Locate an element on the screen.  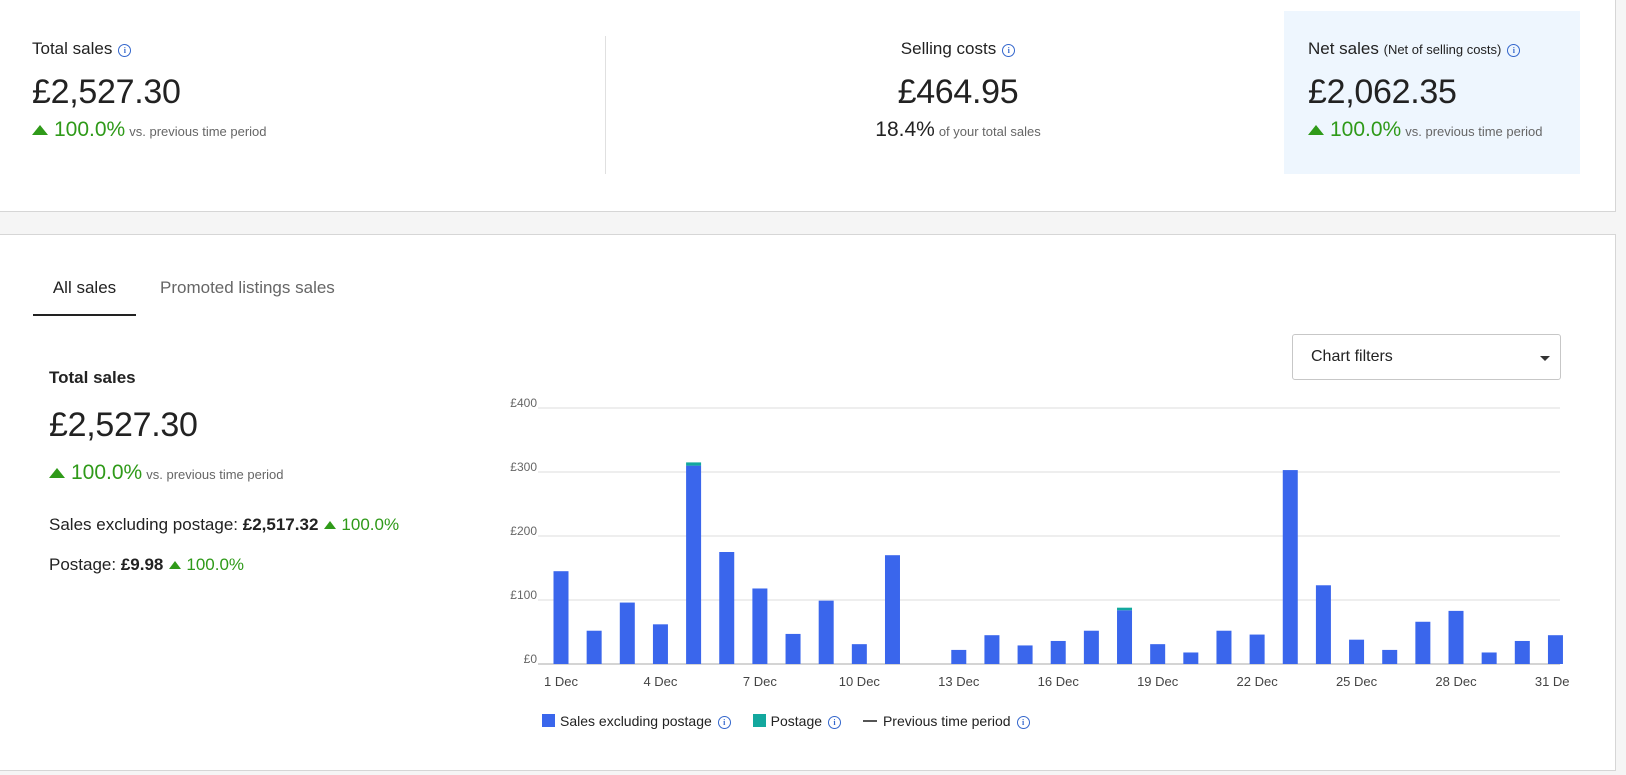
legend-label: Previous time period is located at coordinates (946, 721).